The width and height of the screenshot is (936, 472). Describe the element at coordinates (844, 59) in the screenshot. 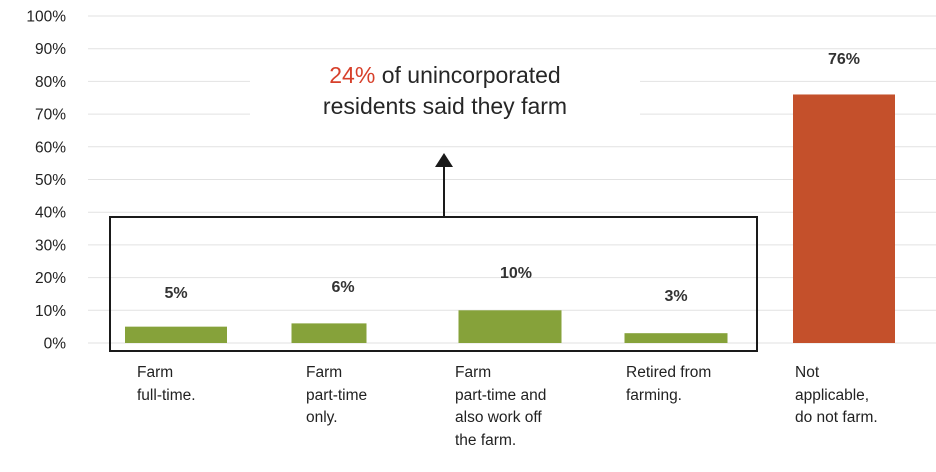

I see `data-label: 76%` at that location.